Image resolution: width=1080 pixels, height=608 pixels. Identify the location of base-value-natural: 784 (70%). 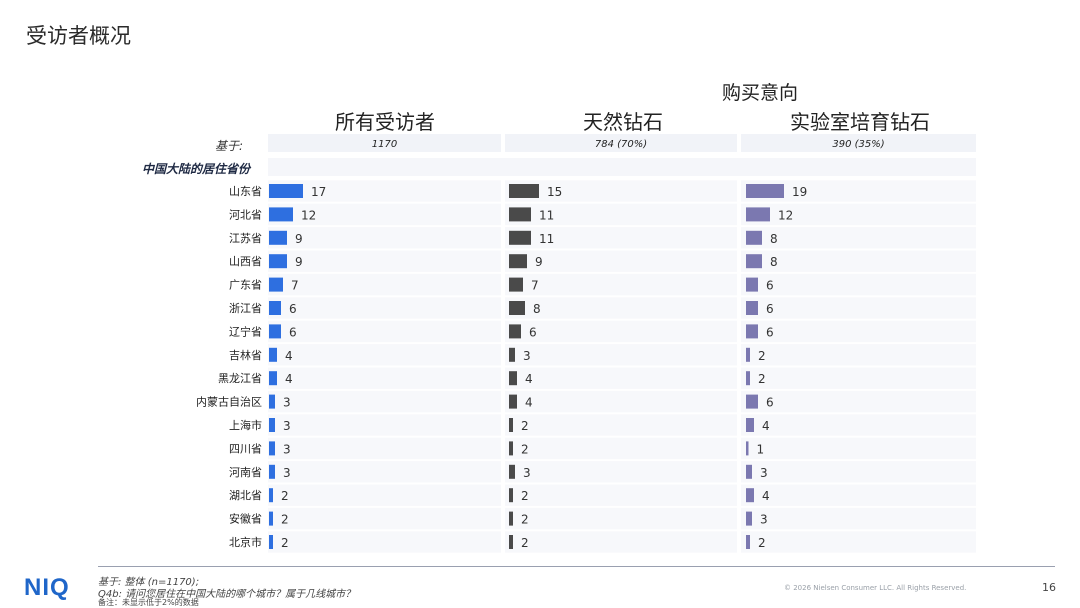
(621, 144).